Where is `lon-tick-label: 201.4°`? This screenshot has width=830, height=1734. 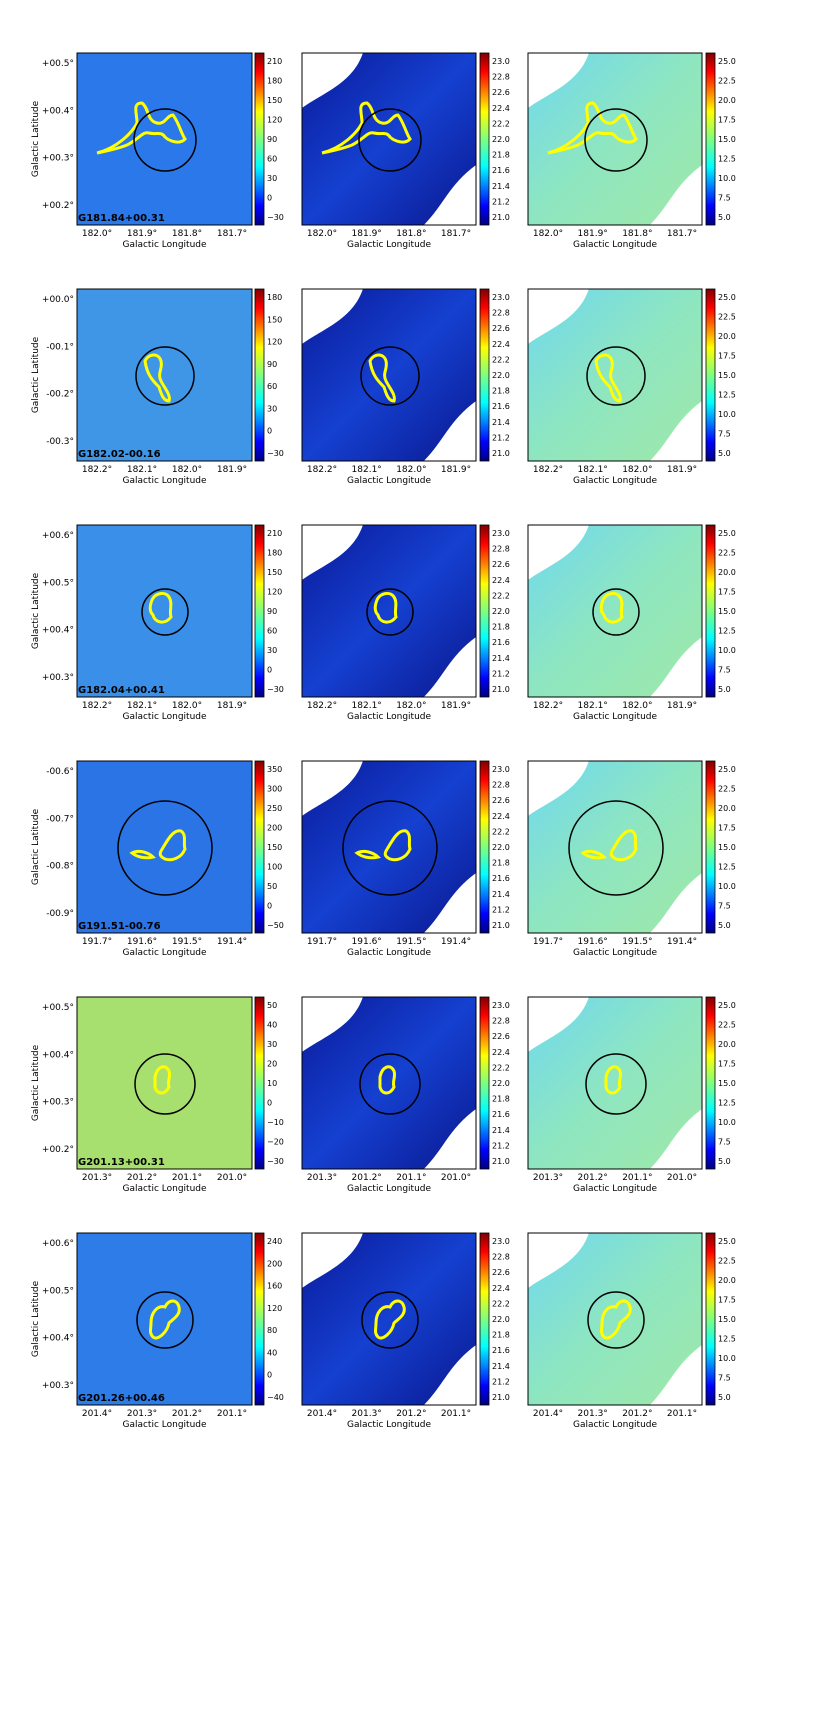 lon-tick-label: 201.4° is located at coordinates (97, 1414).